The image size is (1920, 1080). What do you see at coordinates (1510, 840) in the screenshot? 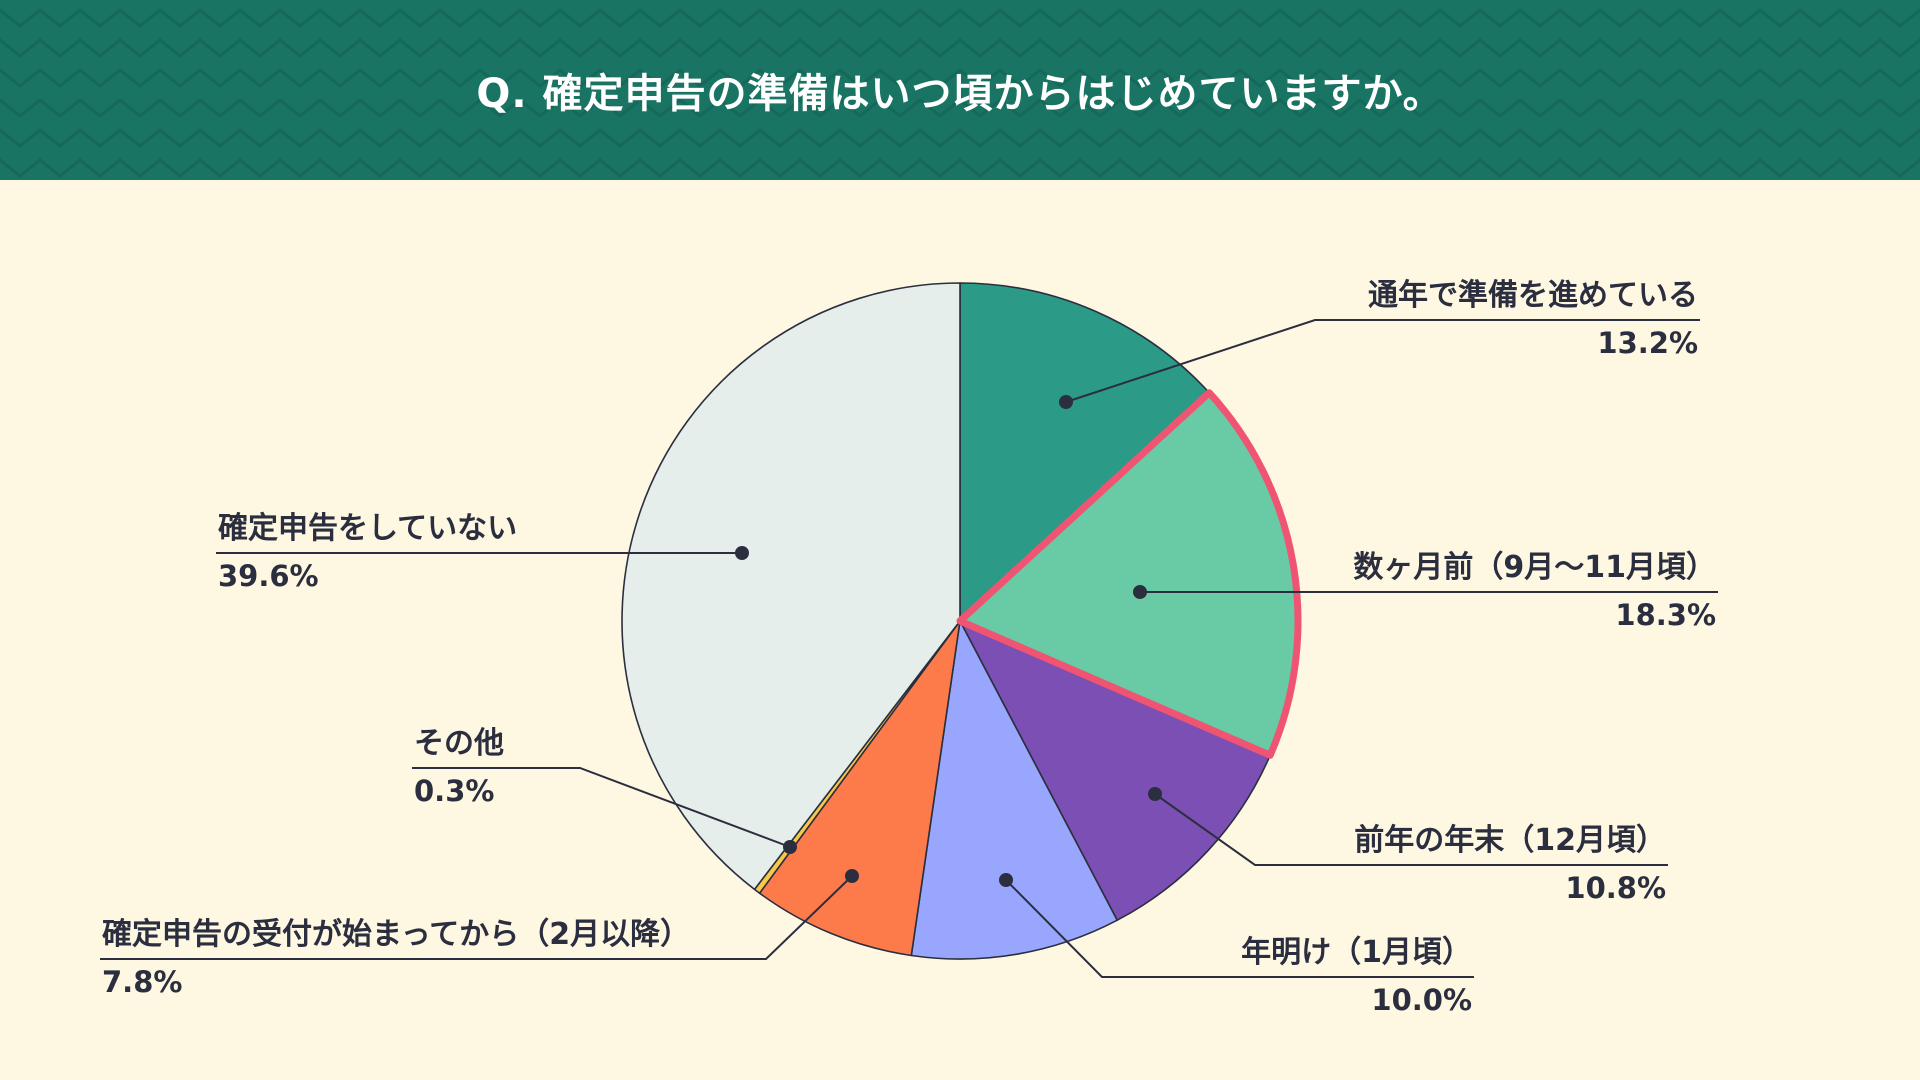
I see `slice-label: 前年の年末（12月頃）` at bounding box center [1510, 840].